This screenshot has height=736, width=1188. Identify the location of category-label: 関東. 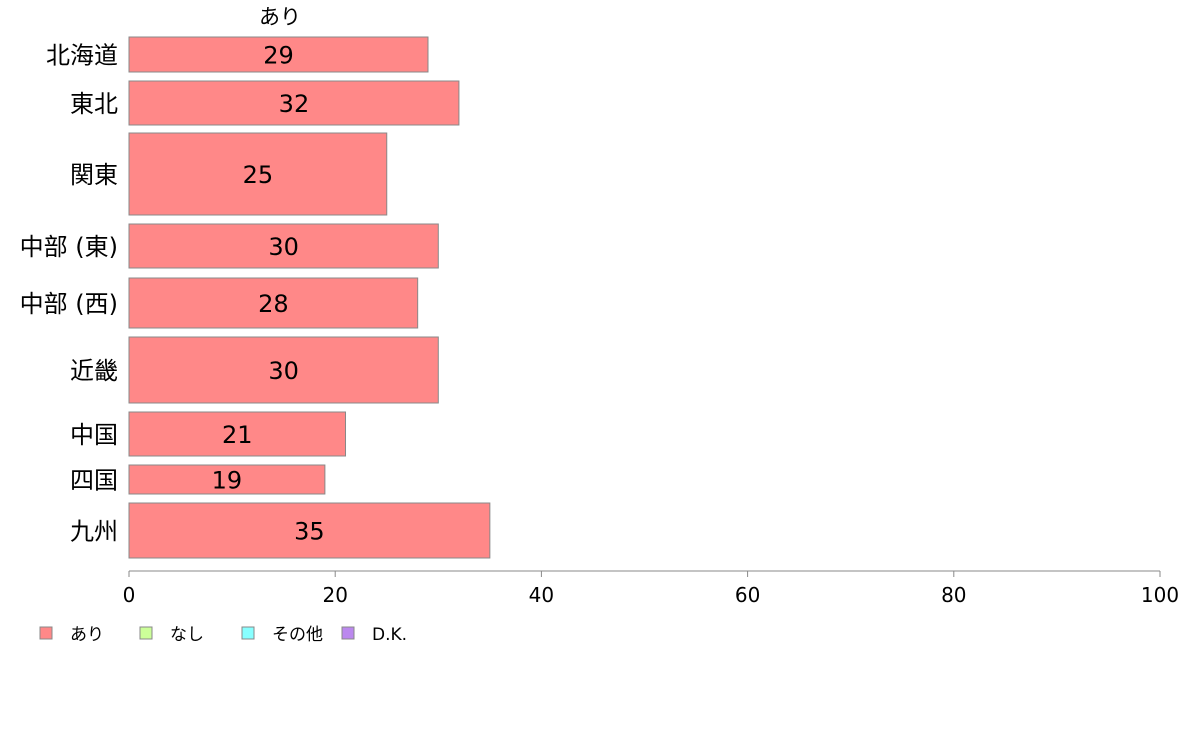
(94, 175).